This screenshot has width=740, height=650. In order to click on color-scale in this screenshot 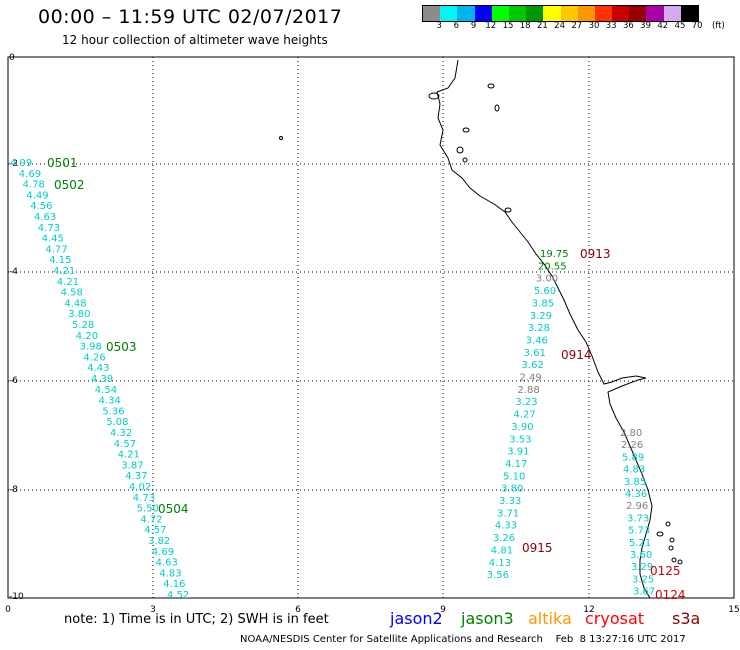, I will do `click(560, 13)`.